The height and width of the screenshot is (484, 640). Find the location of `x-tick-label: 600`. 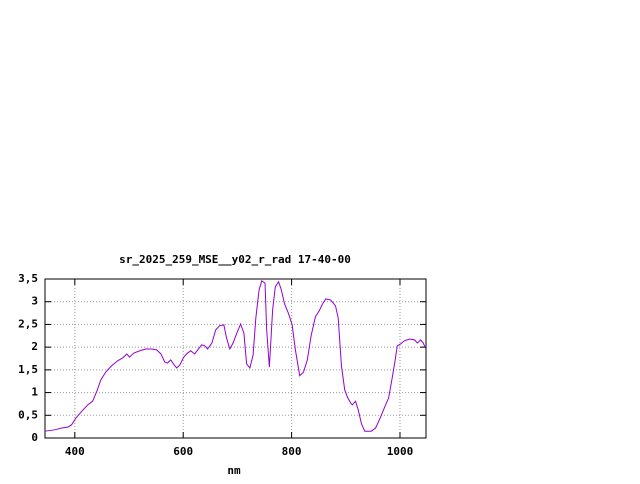

x-tick-label: 600 is located at coordinates (183, 451).